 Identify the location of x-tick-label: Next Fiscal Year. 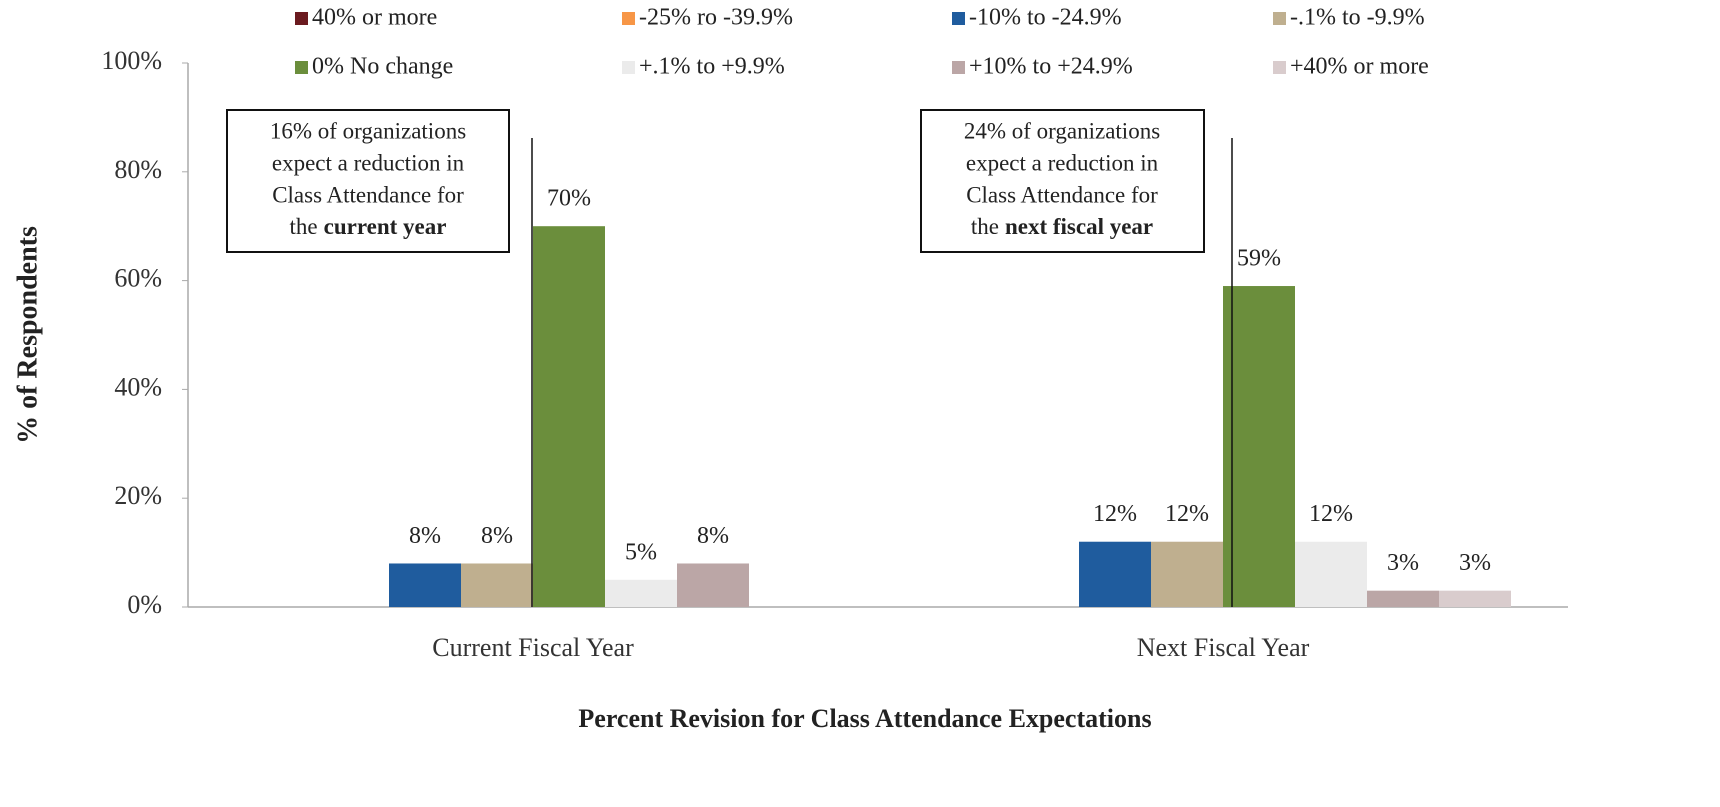
(1223, 647).